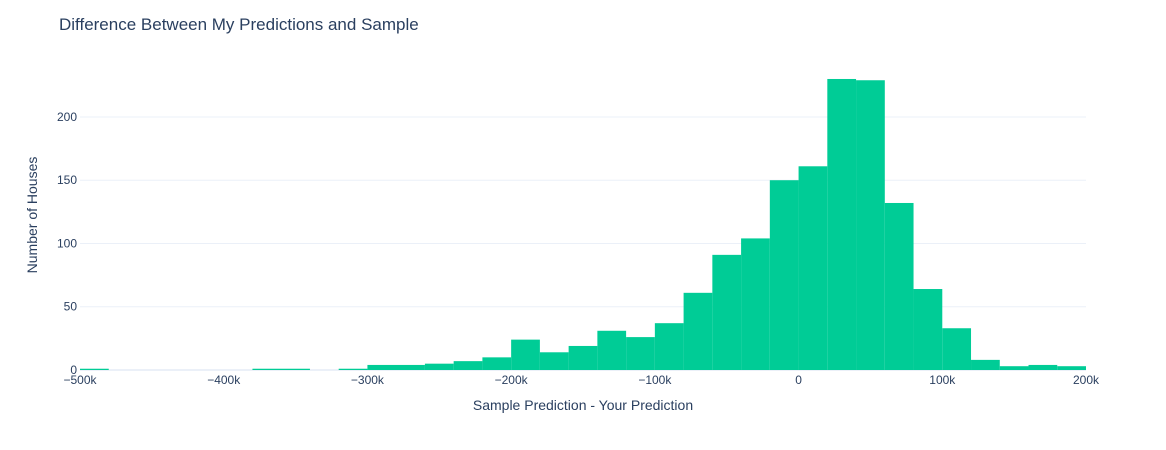 The image size is (1166, 450). What do you see at coordinates (71, 307) in the screenshot?
I see `y-tick-label: 50` at bounding box center [71, 307].